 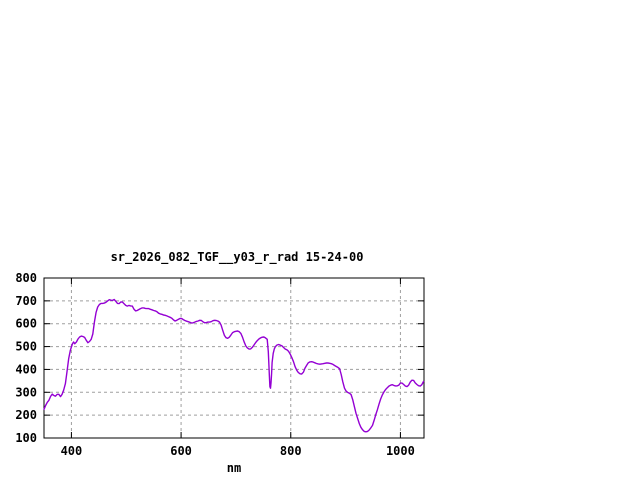 What do you see at coordinates (26, 347) in the screenshot?
I see `y-tick-label: 500` at bounding box center [26, 347].